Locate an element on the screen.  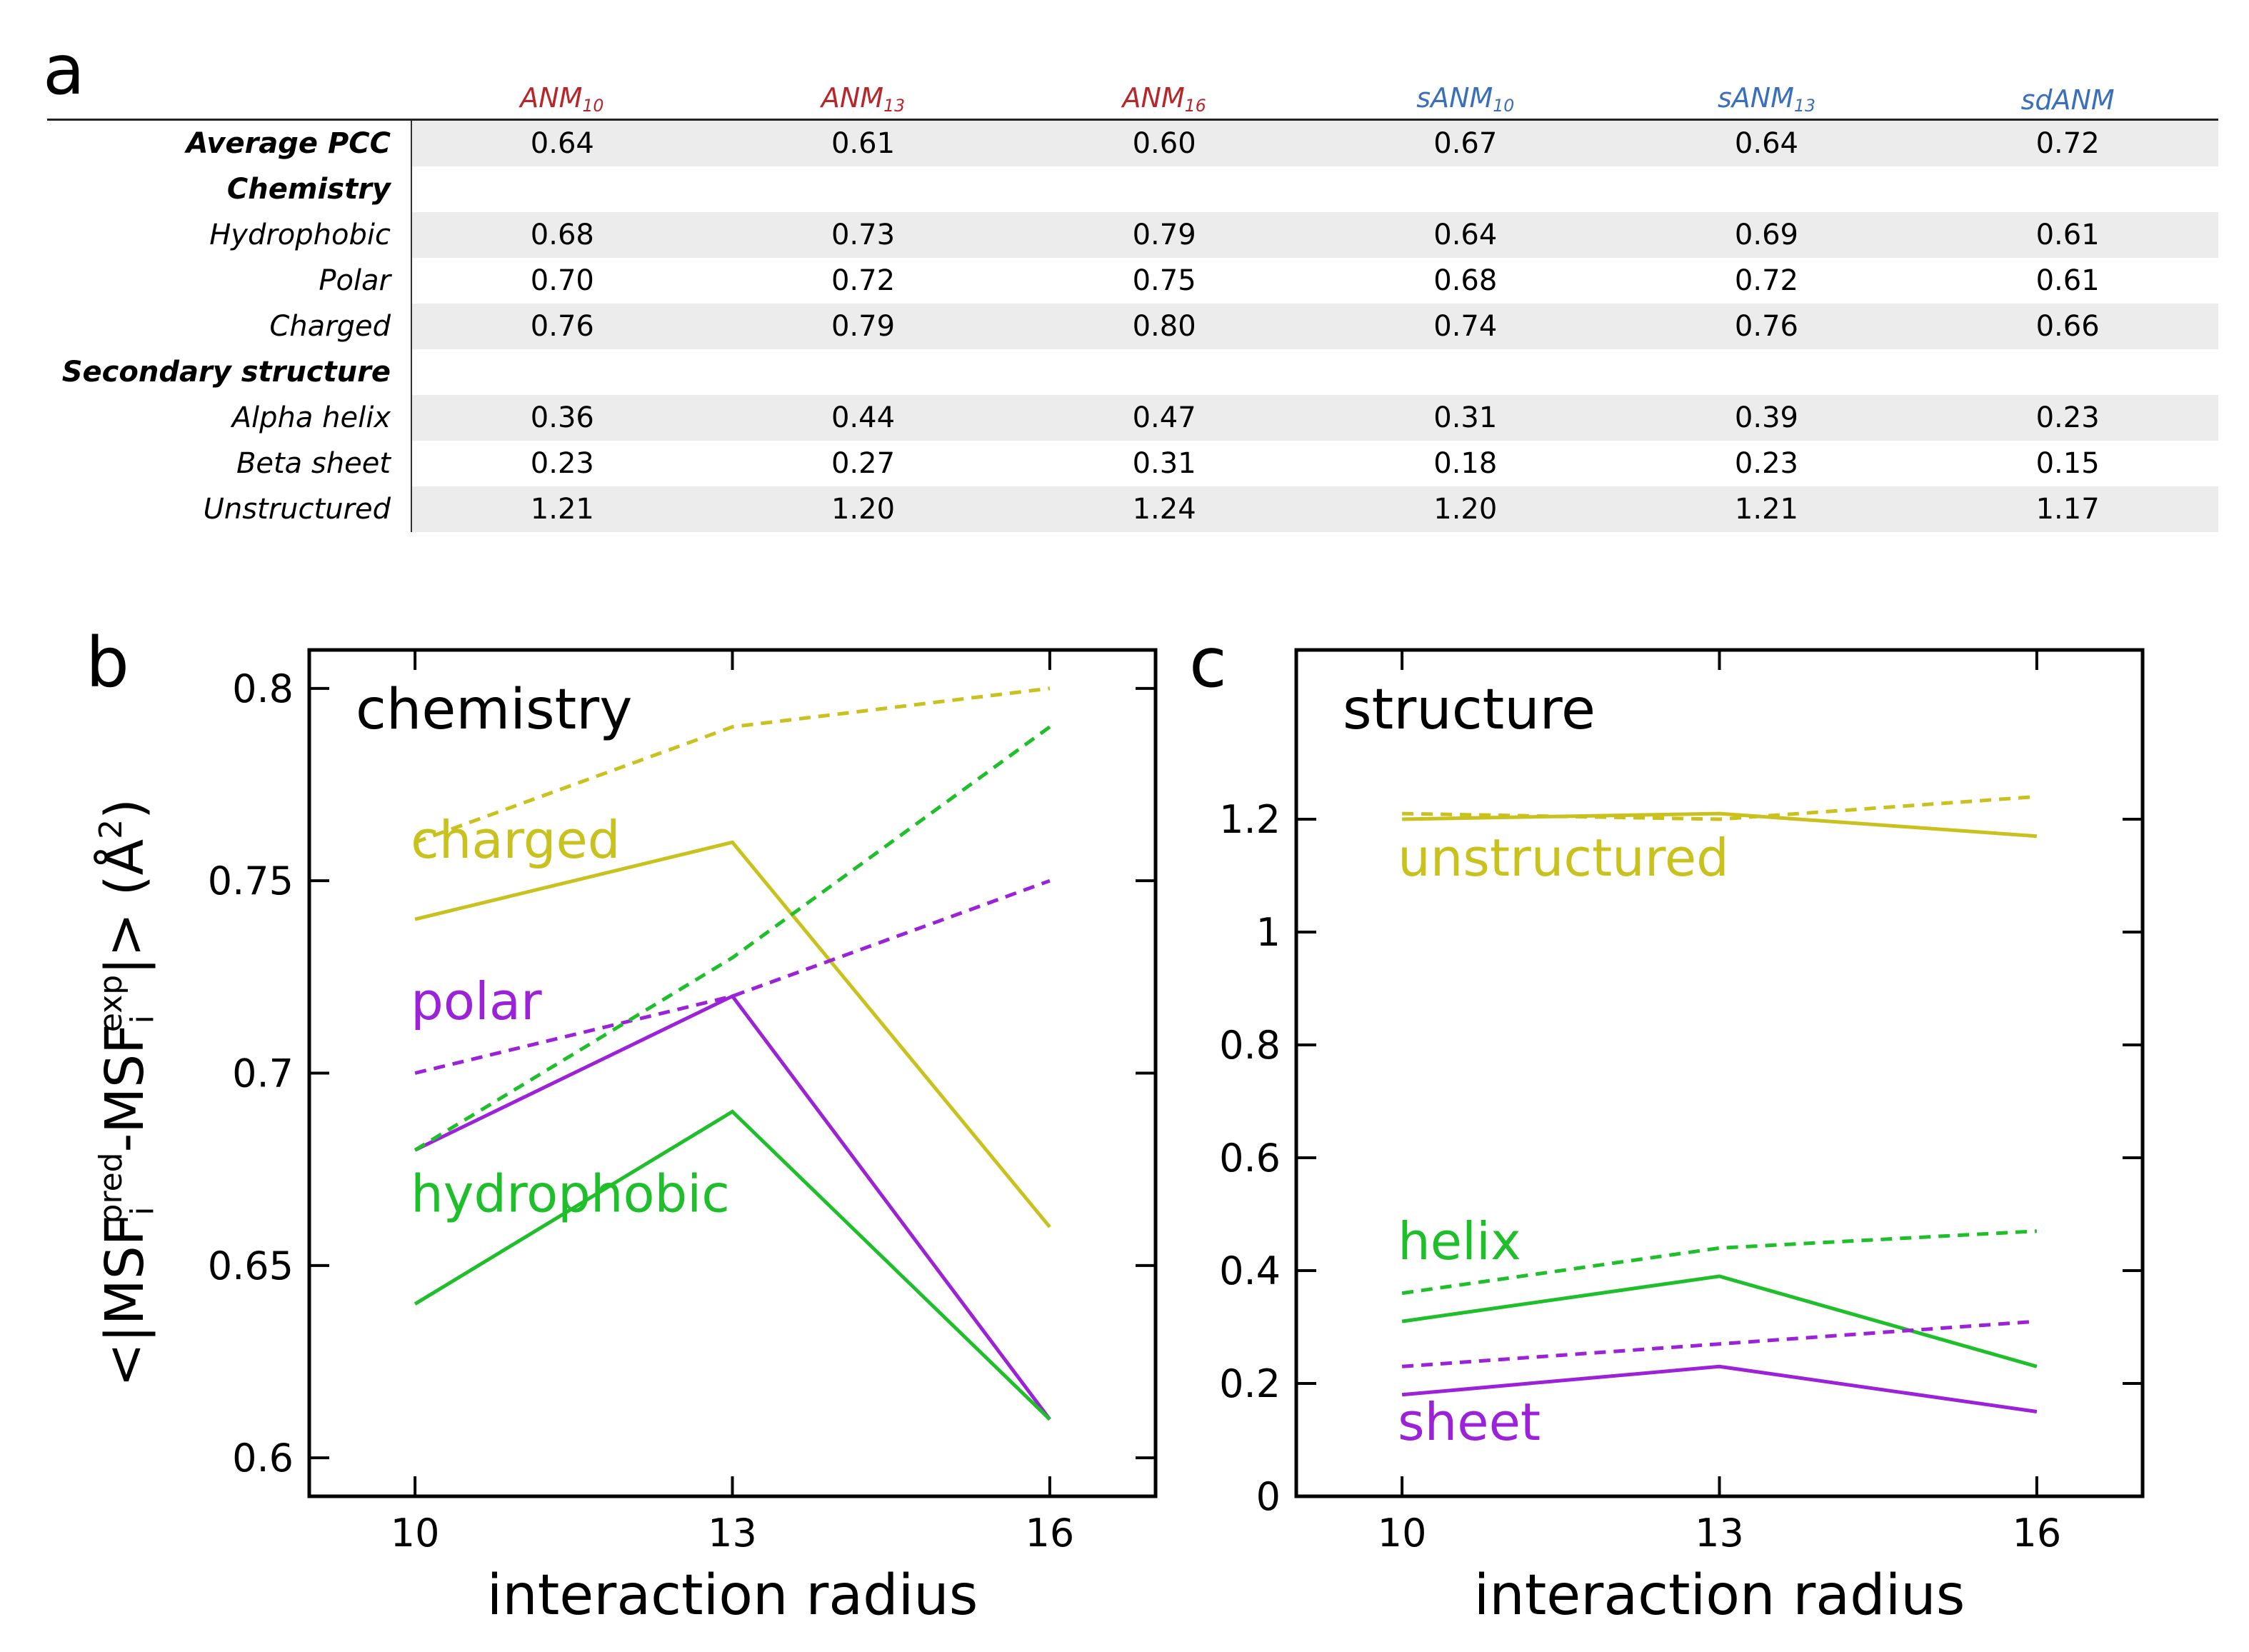
table-corner is located at coordinates (229, 100).